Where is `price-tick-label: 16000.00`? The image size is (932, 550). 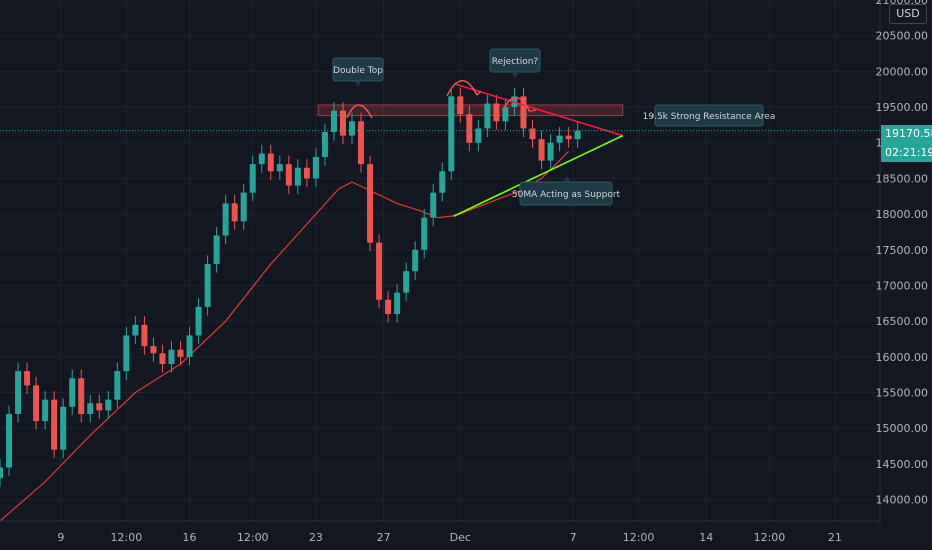
price-tick-label: 16000.00 is located at coordinates (902, 357).